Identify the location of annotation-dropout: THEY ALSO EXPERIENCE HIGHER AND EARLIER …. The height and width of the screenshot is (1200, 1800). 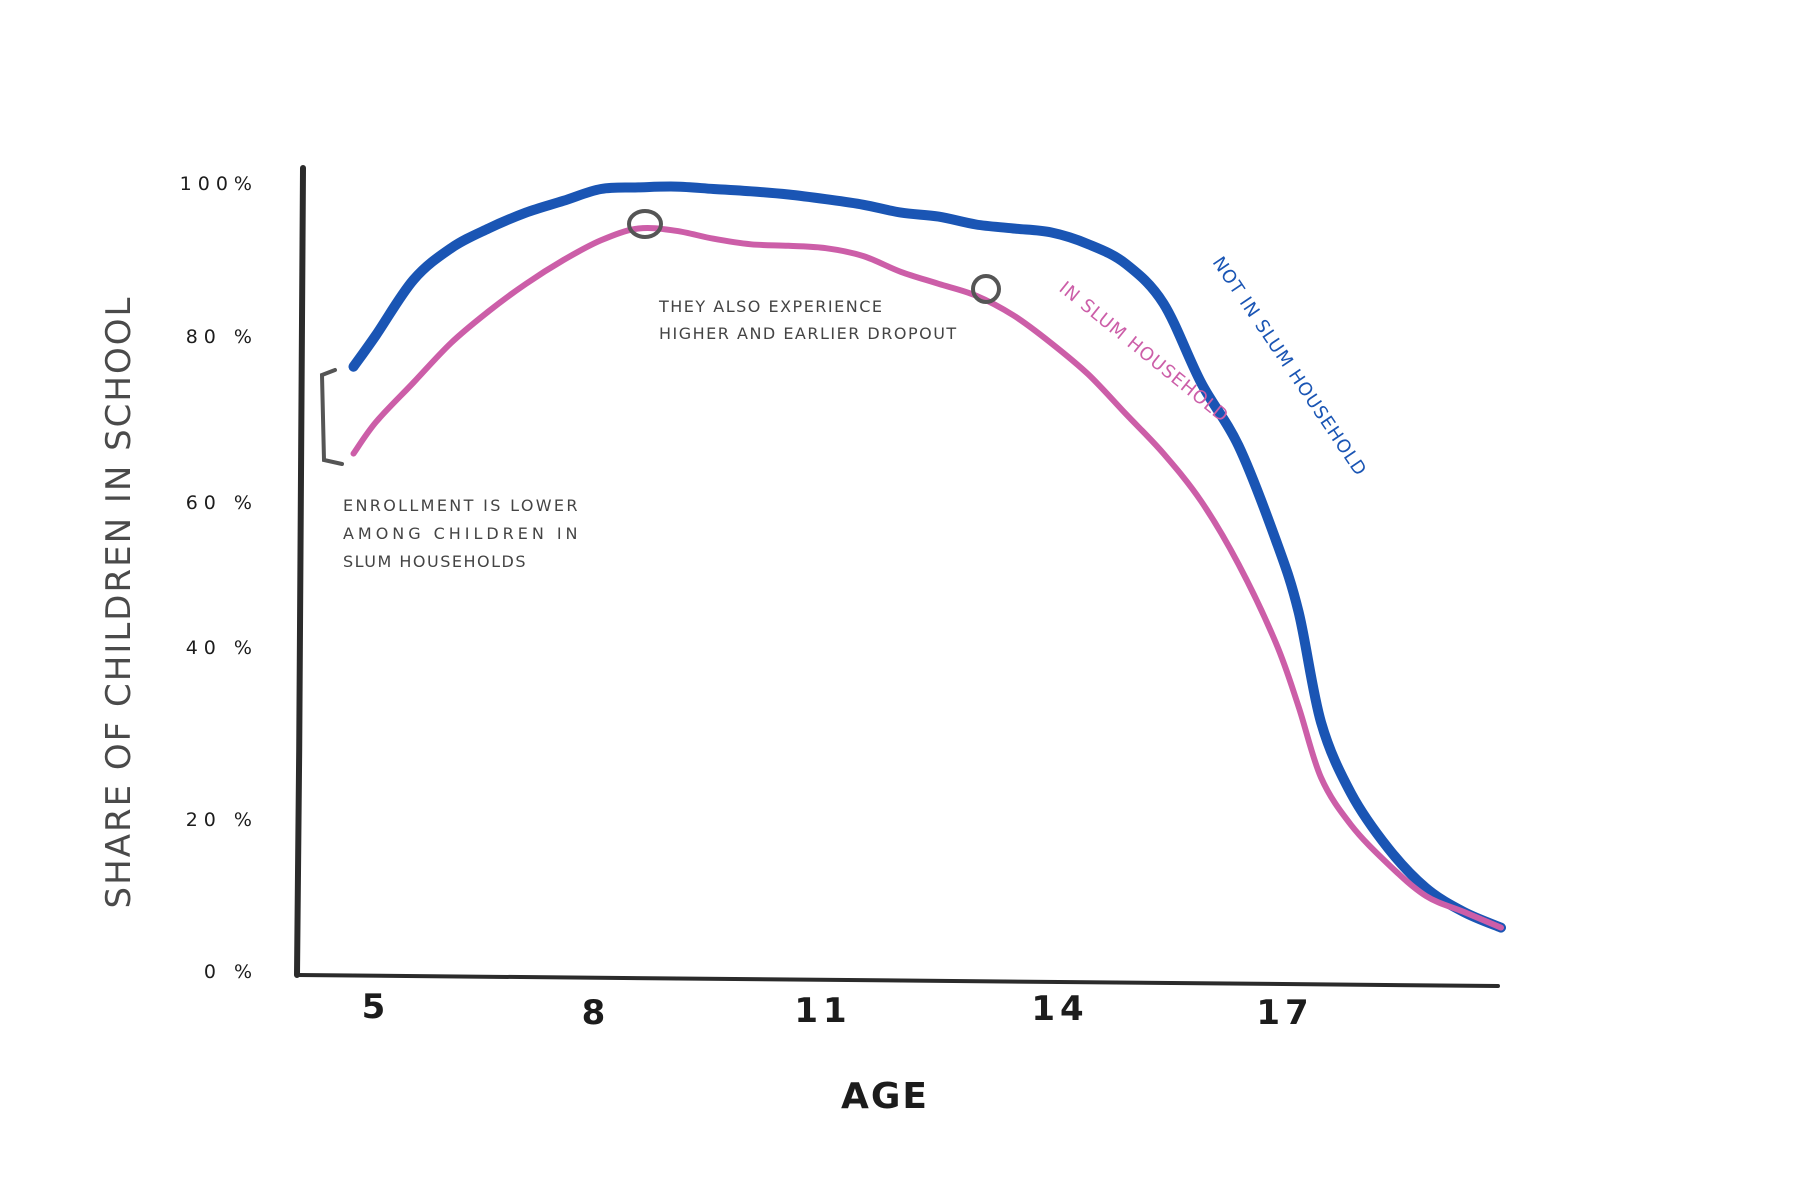
(808, 320).